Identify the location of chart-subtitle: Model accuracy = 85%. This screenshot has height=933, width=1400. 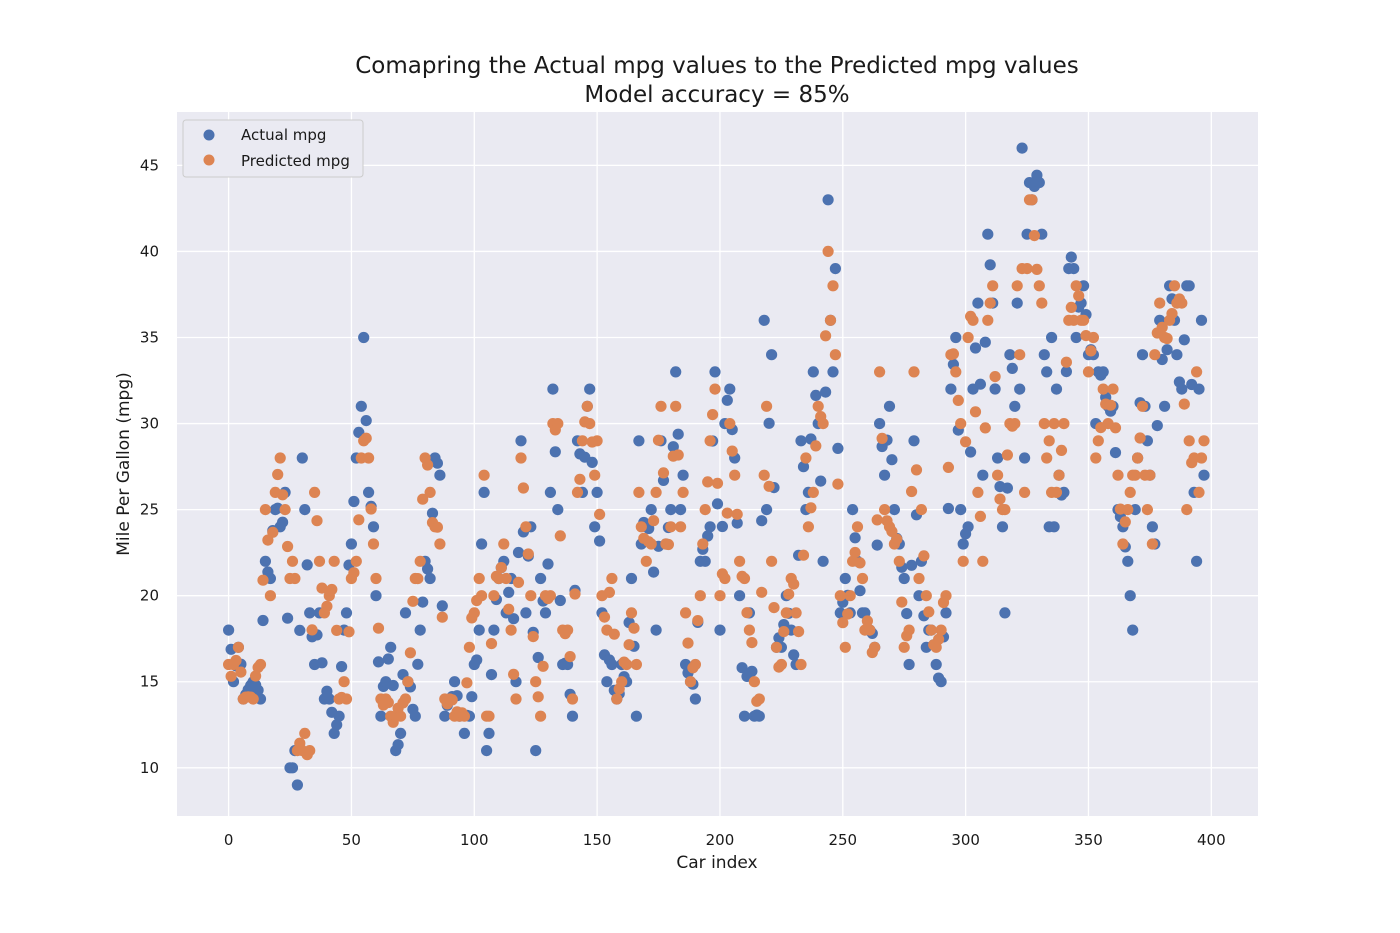
(716, 95).